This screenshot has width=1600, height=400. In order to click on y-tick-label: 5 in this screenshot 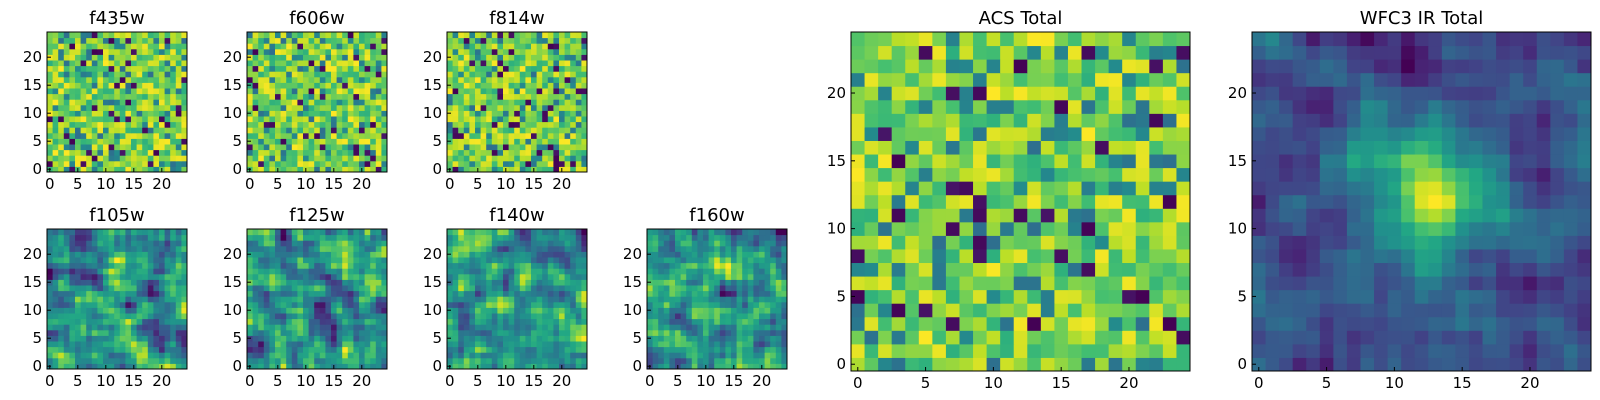, I will do `click(437, 338)`.